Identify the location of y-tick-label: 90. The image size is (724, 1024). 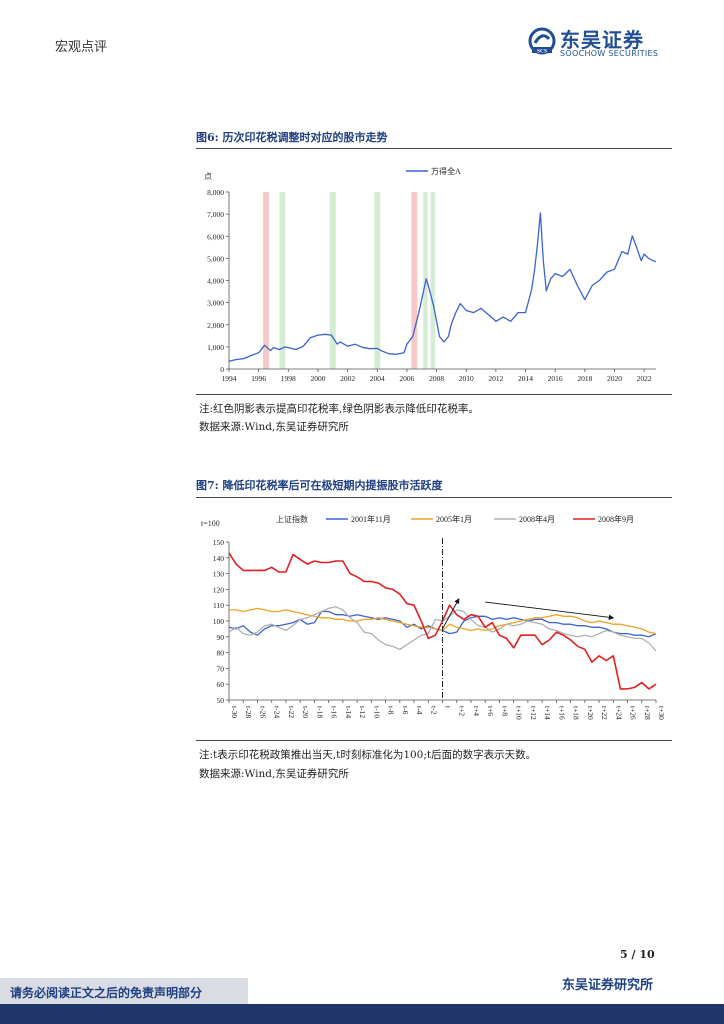
(221, 637).